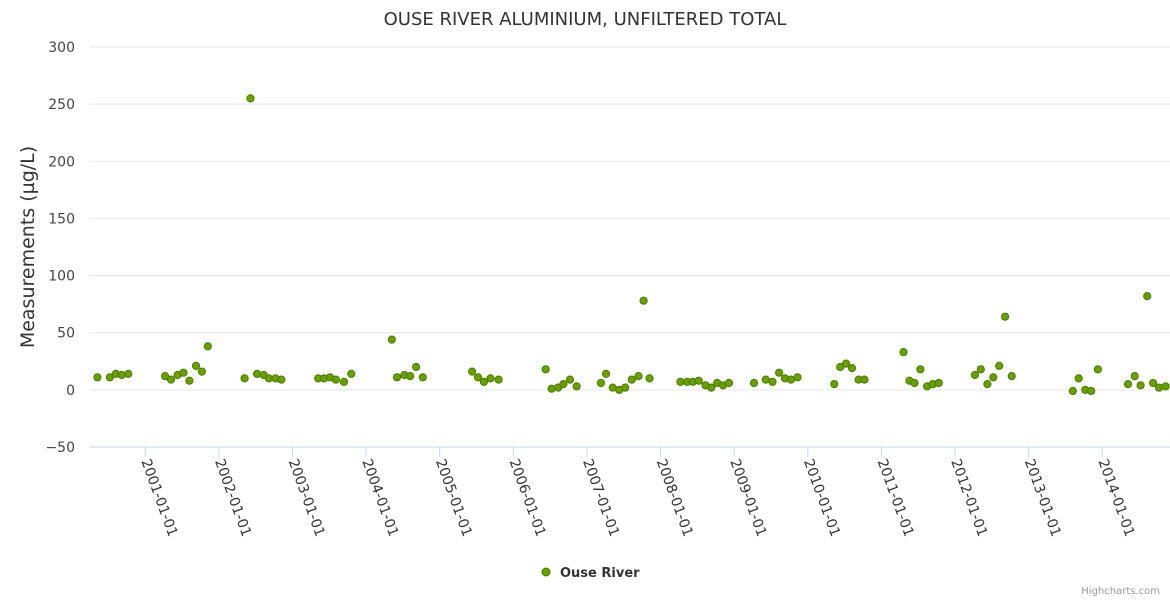 Image resolution: width=1170 pixels, height=604 pixels. Describe the element at coordinates (600, 498) in the screenshot. I see `x-tick-label: 2007-01-01` at that location.